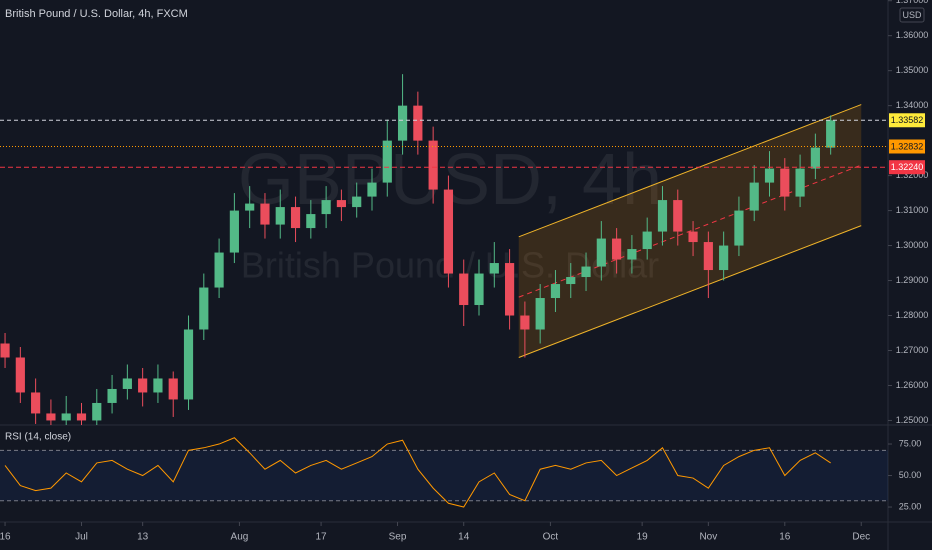 Image resolution: width=932 pixels, height=550 pixels. What do you see at coordinates (861, 537) in the screenshot?
I see `x-tick-label: Dec` at bounding box center [861, 537].